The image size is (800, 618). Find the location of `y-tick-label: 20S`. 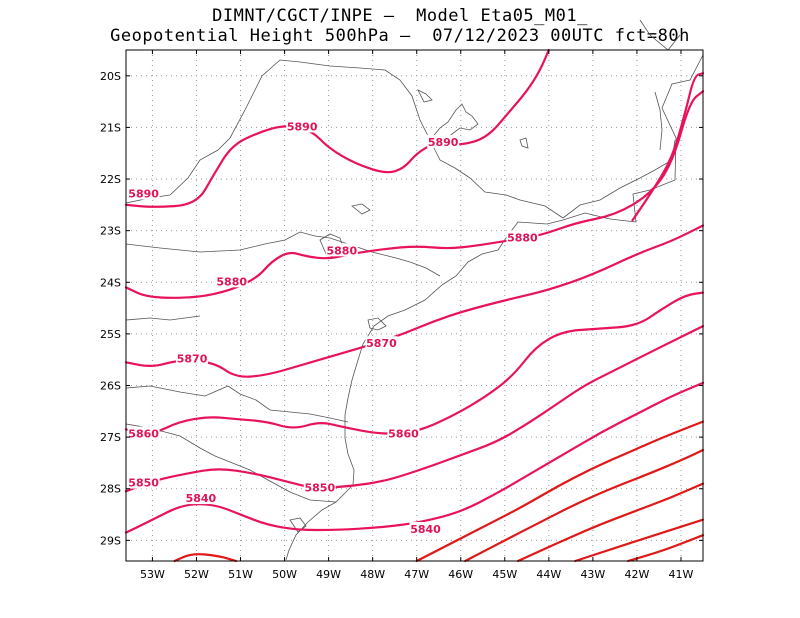

y-tick-label: 20S is located at coordinates (110, 76).